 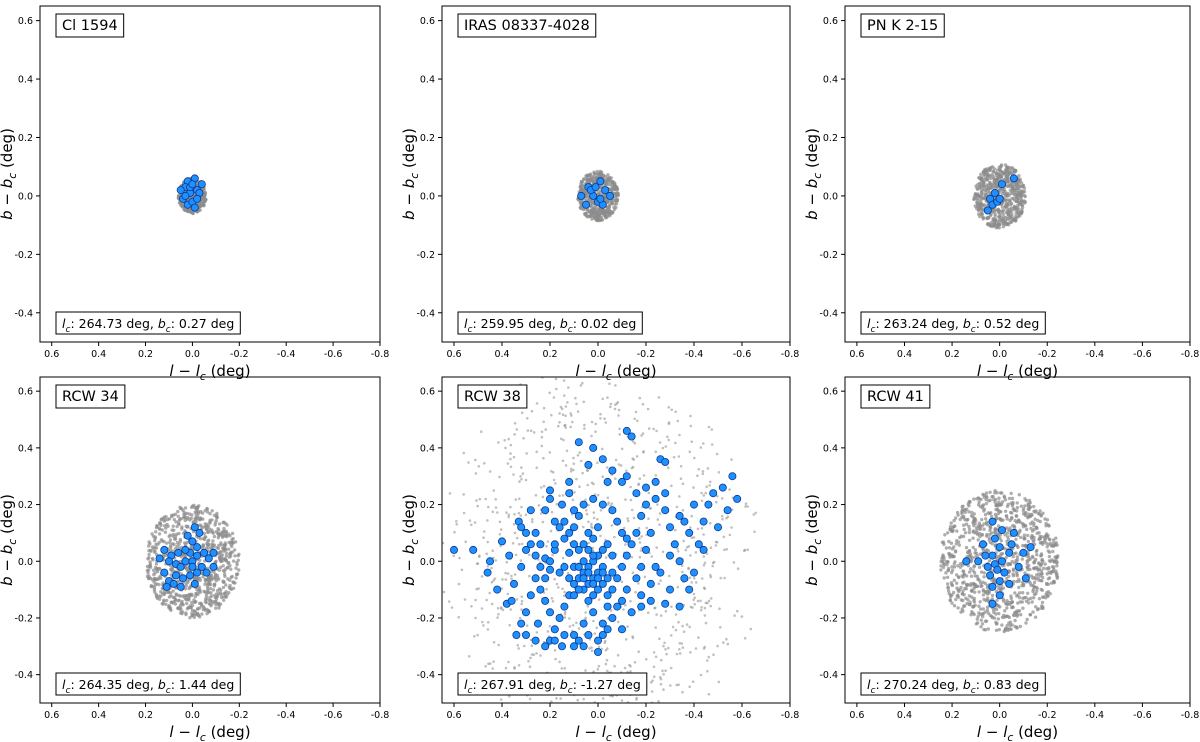 What do you see at coordinates (830, 196) in the screenshot?
I see `y-tick-label: 0.0` at bounding box center [830, 196].